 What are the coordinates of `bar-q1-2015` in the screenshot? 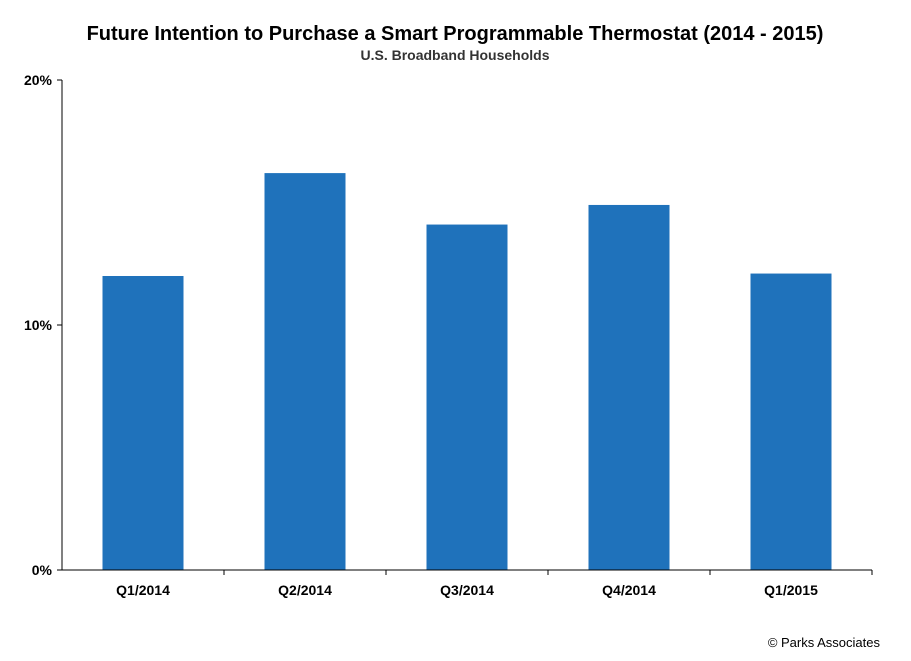 It's located at (791, 421).